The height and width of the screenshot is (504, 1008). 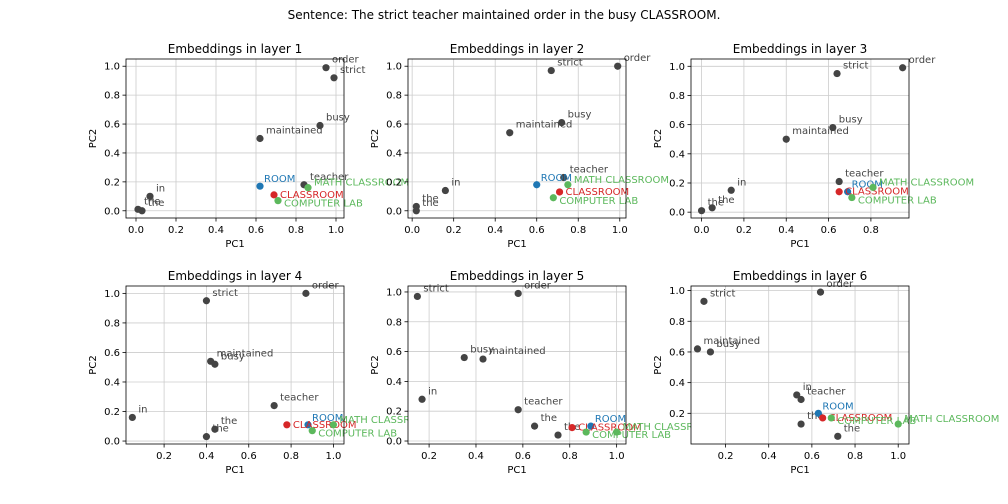 What do you see at coordinates (620, 230) in the screenshot?
I see `x-tick-label: 1.0` at bounding box center [620, 230].